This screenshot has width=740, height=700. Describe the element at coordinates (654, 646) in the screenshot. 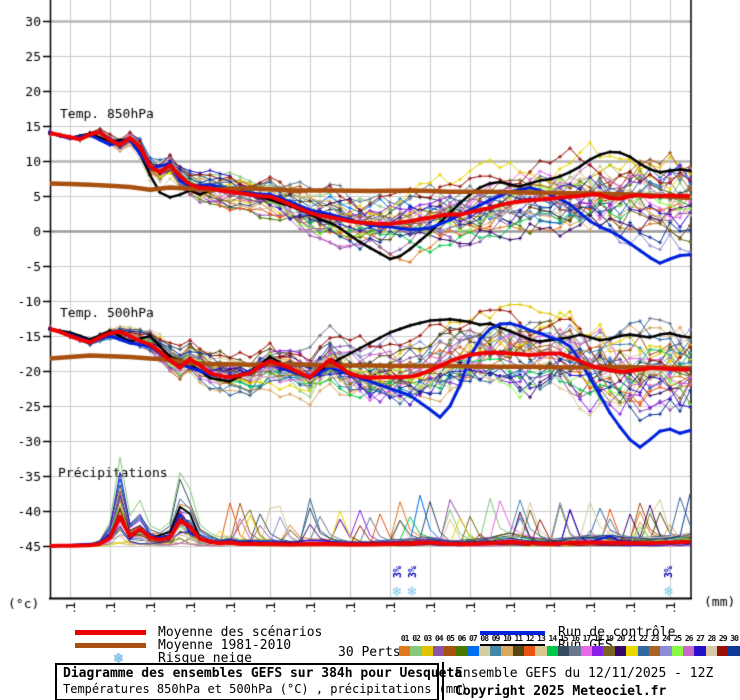

I see `pert-23: 23` at that location.